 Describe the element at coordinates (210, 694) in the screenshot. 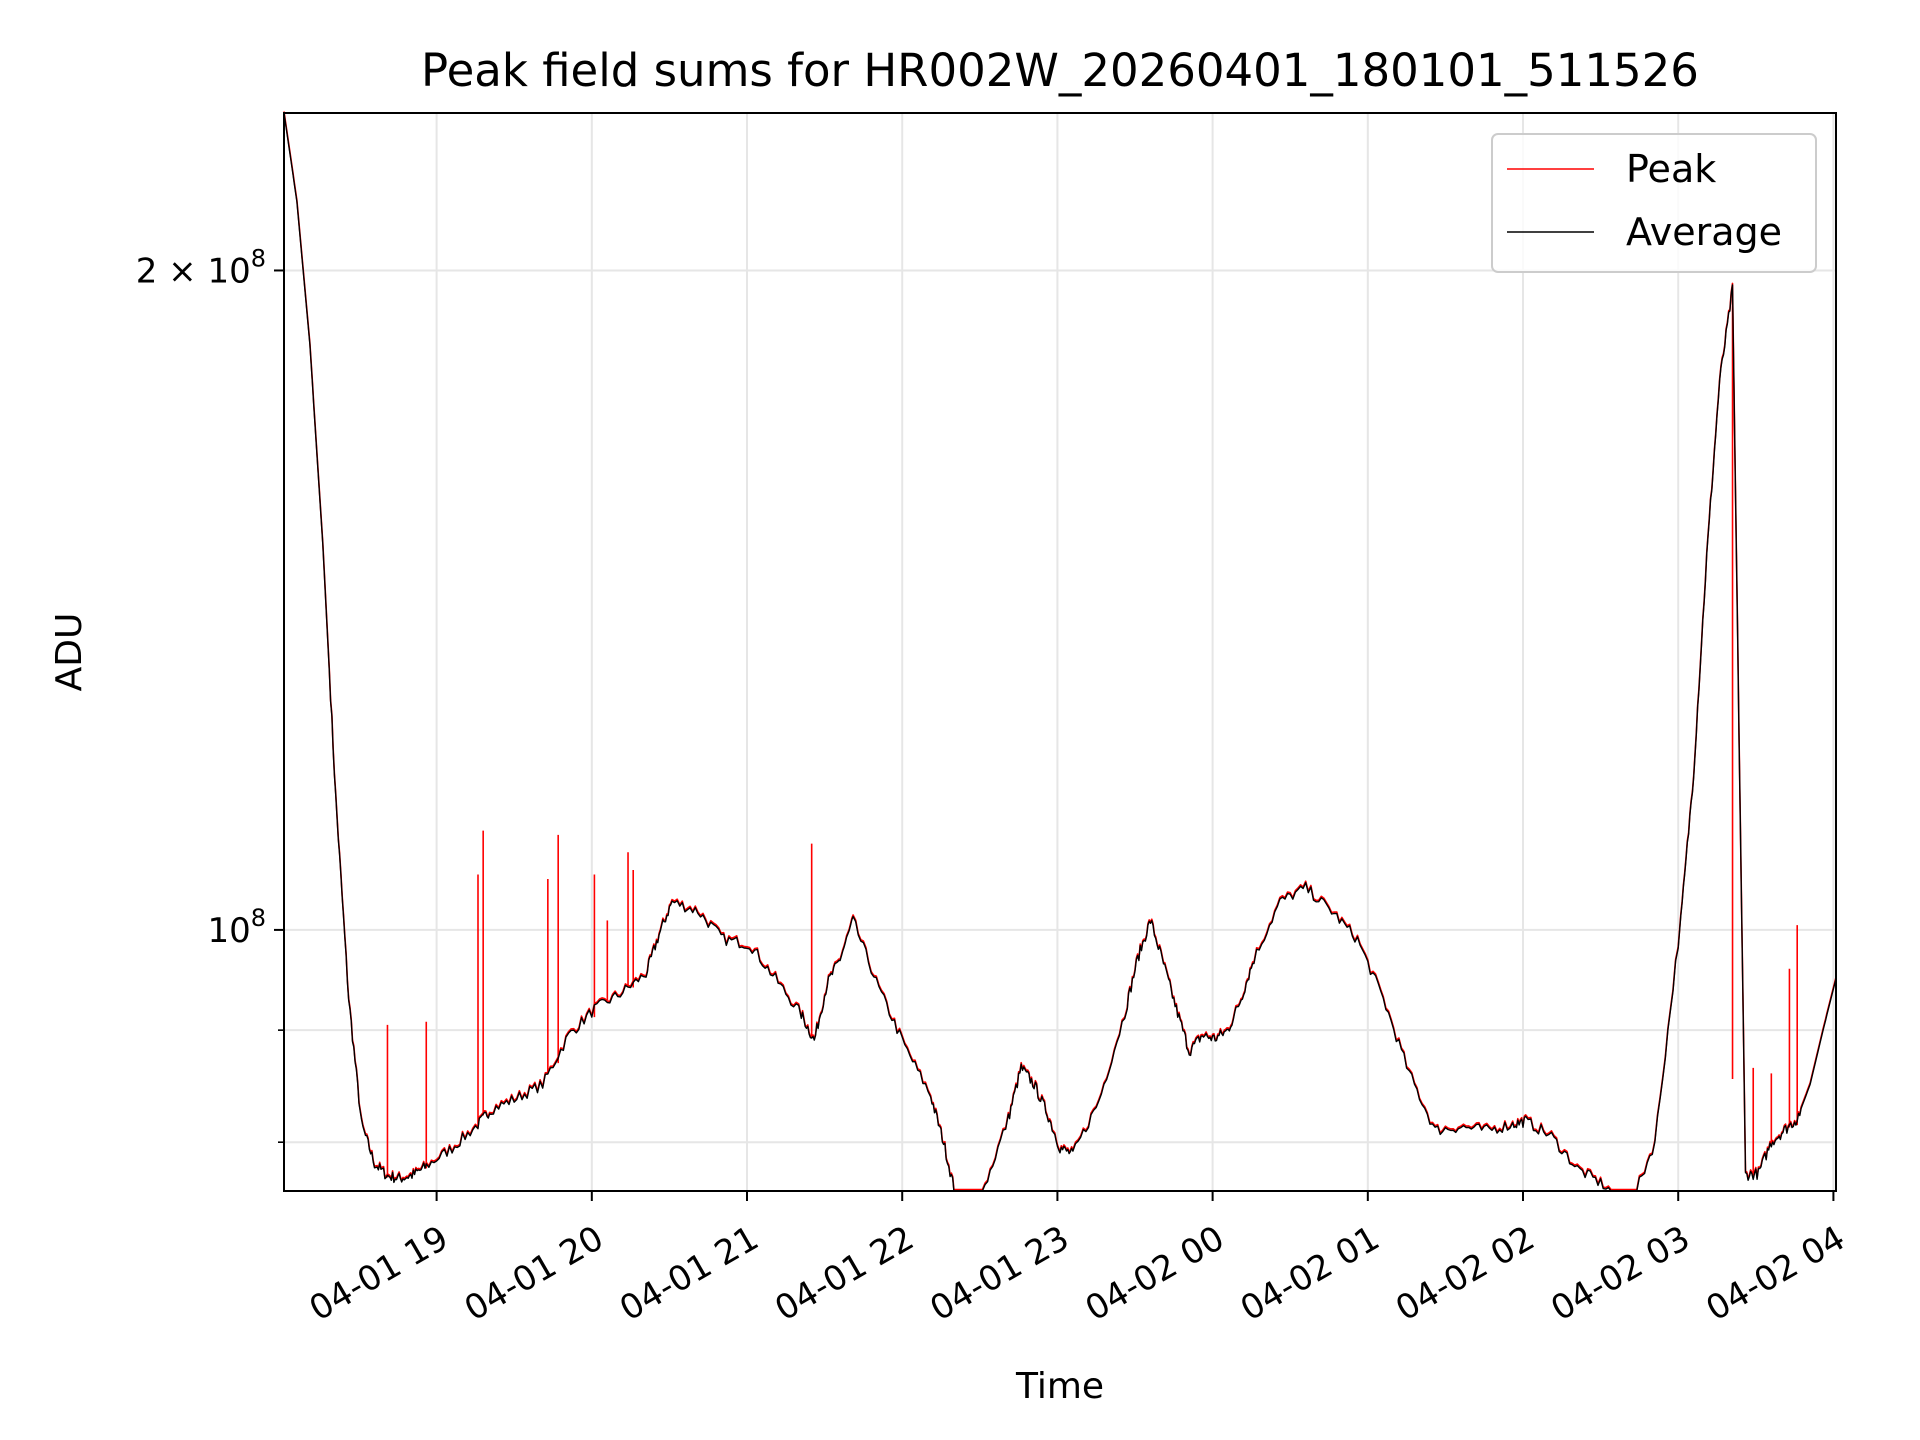

I see `y-axis-ticks: 108 2 × 108` at that location.